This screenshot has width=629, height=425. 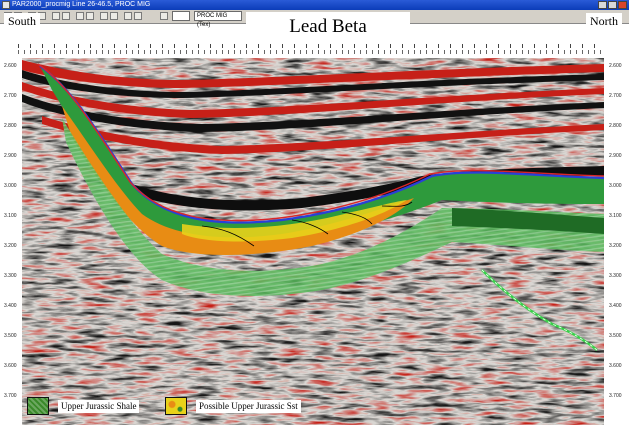 I want to click on south-label: South, so click(x=22, y=21).